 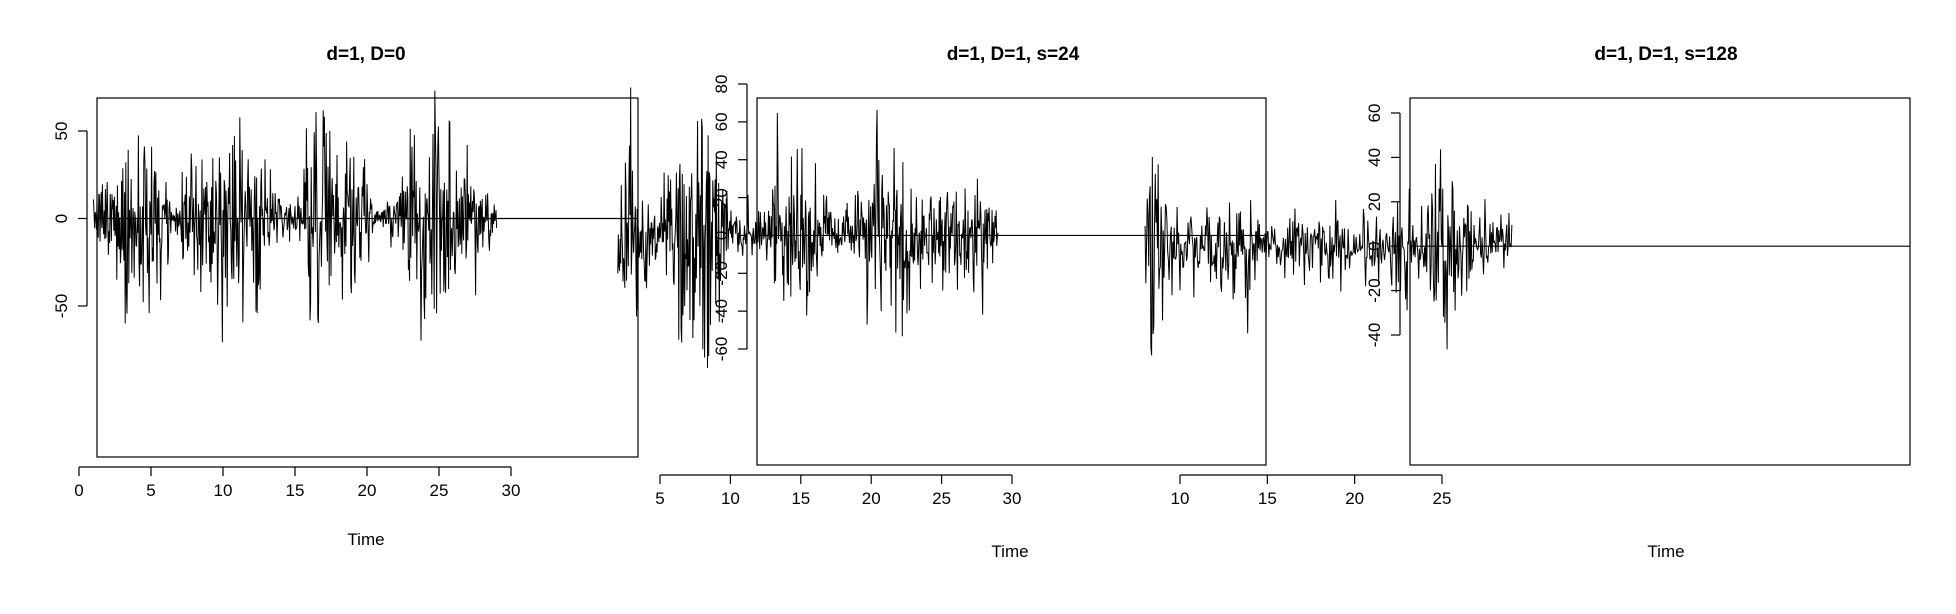 What do you see at coordinates (1374, 201) in the screenshot?
I see `y-tick-label: 20` at bounding box center [1374, 201].